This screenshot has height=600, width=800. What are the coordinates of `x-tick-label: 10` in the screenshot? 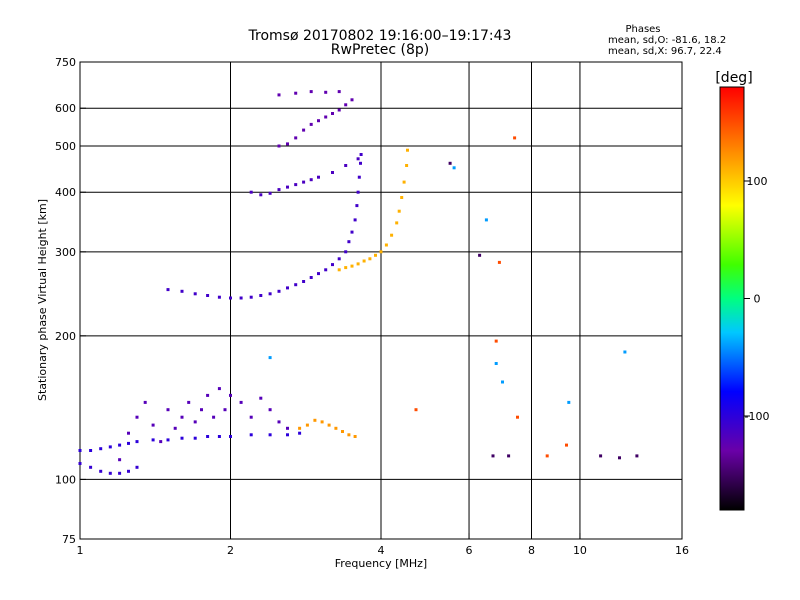 It's located at (580, 550).